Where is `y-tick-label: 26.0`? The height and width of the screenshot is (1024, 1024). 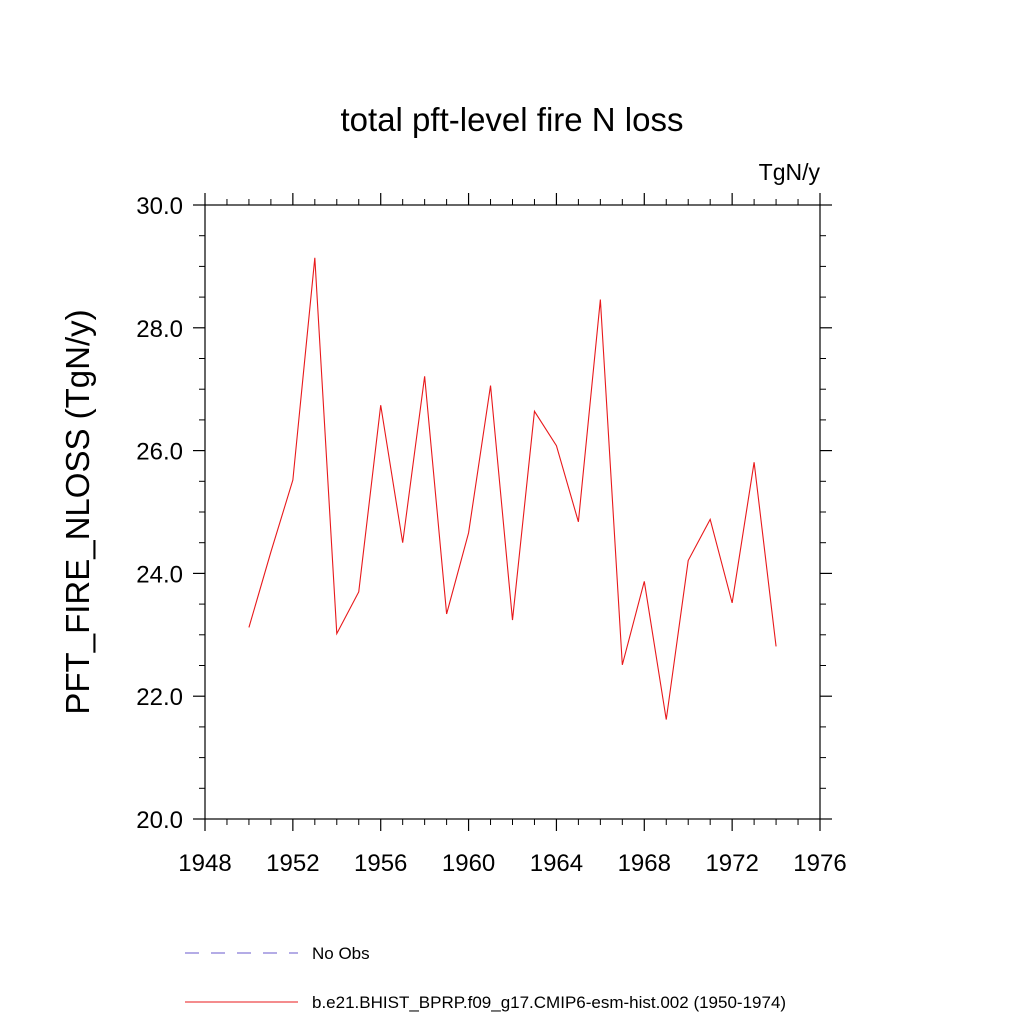
y-tick-label: 26.0 is located at coordinates (159, 452).